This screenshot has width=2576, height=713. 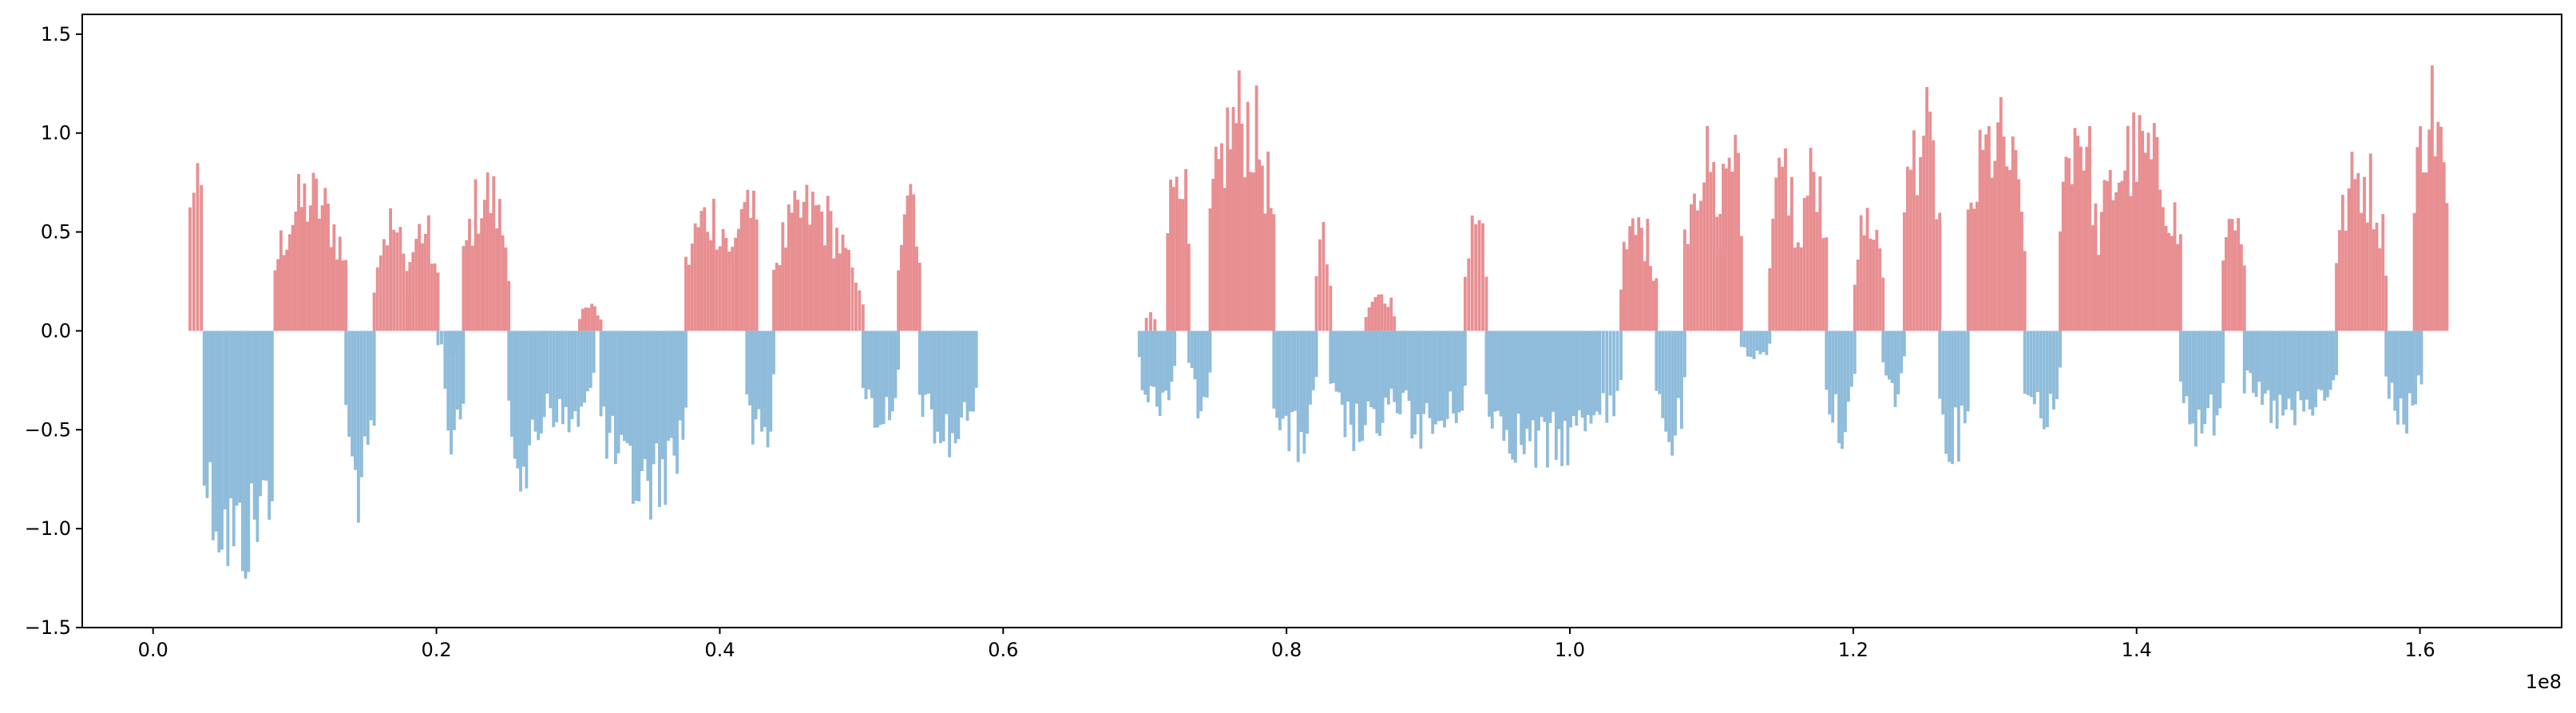 I want to click on y-axis-ticks: 1.5 1.0 0.5 0.0 −0.5 −1.0 −1.5, so click(x=54, y=331).